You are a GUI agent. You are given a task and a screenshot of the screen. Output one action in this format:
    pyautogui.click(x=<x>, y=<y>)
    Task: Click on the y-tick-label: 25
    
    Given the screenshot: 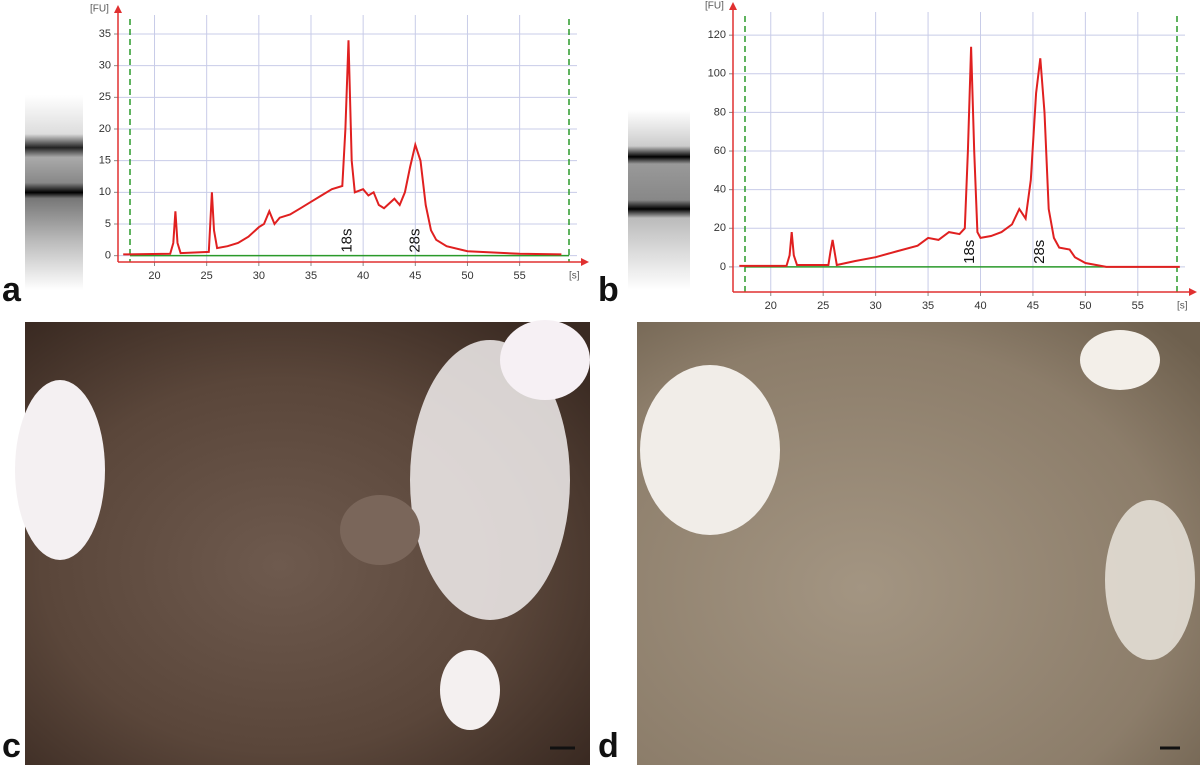 What is the action you would take?
    pyautogui.click(x=105, y=97)
    